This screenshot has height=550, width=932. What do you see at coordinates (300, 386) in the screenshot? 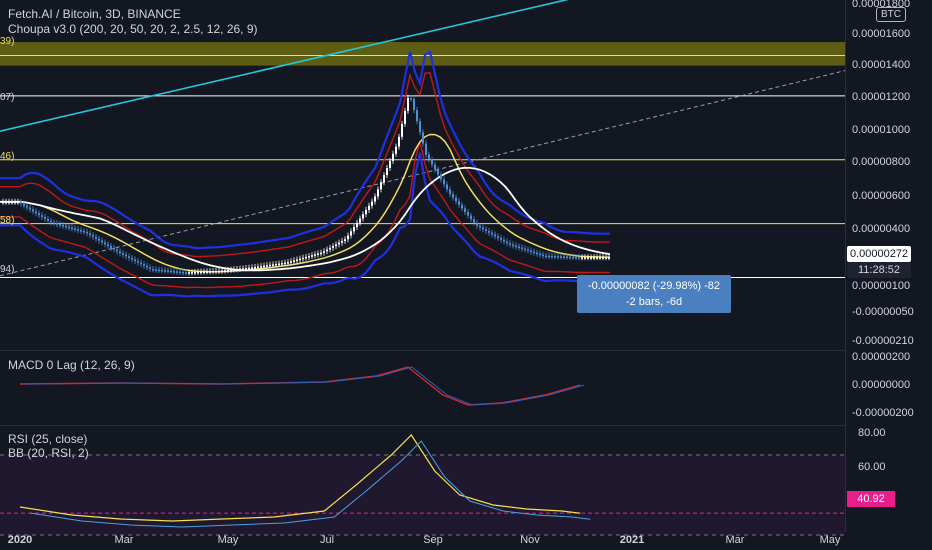
I see `macd-line` at bounding box center [300, 386].